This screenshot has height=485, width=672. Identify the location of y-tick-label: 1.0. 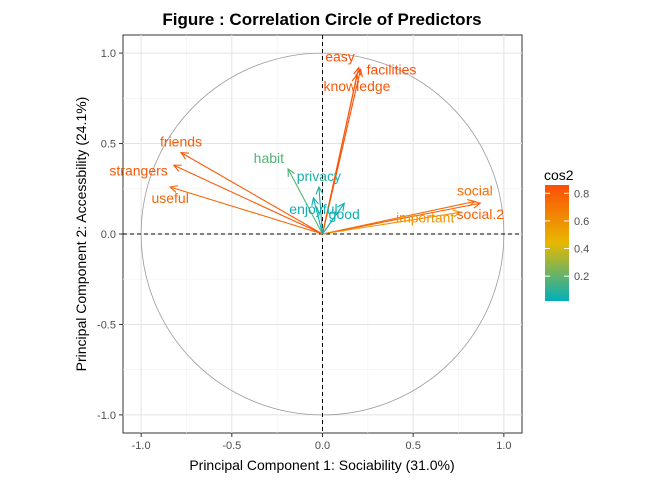
(108, 54).